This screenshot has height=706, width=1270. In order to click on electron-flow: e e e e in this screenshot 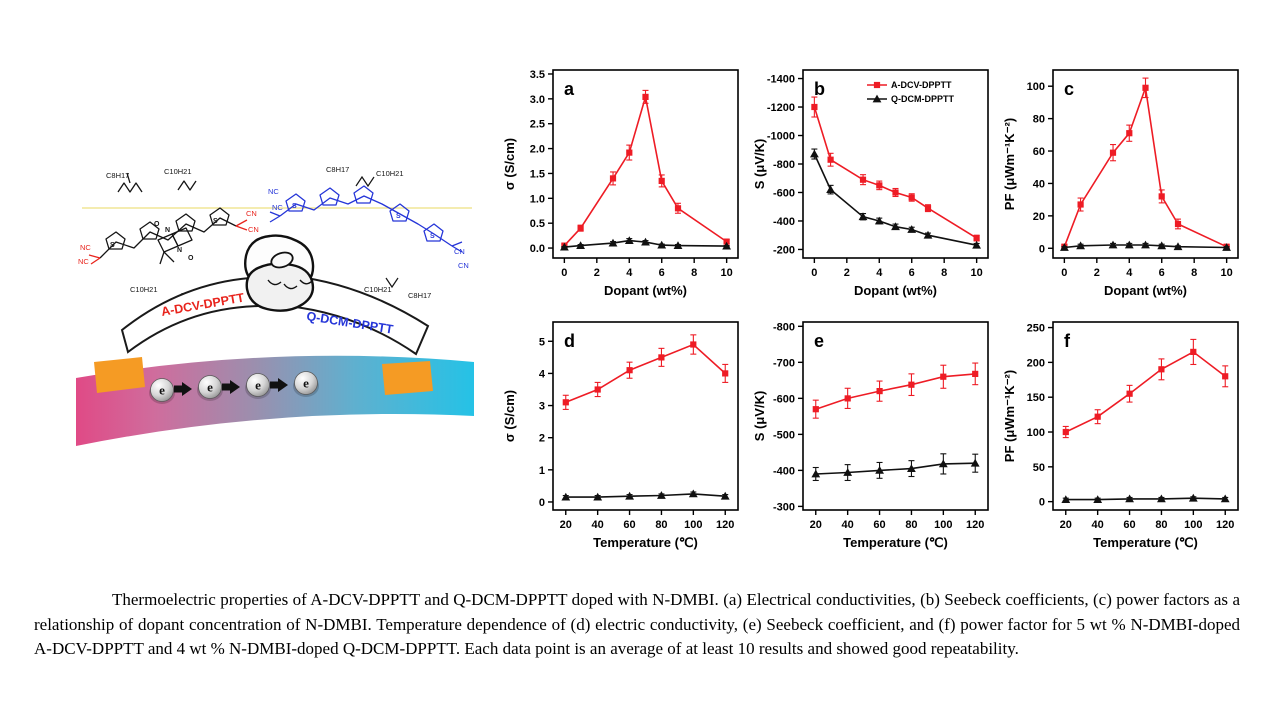, I will do `click(234, 387)`.